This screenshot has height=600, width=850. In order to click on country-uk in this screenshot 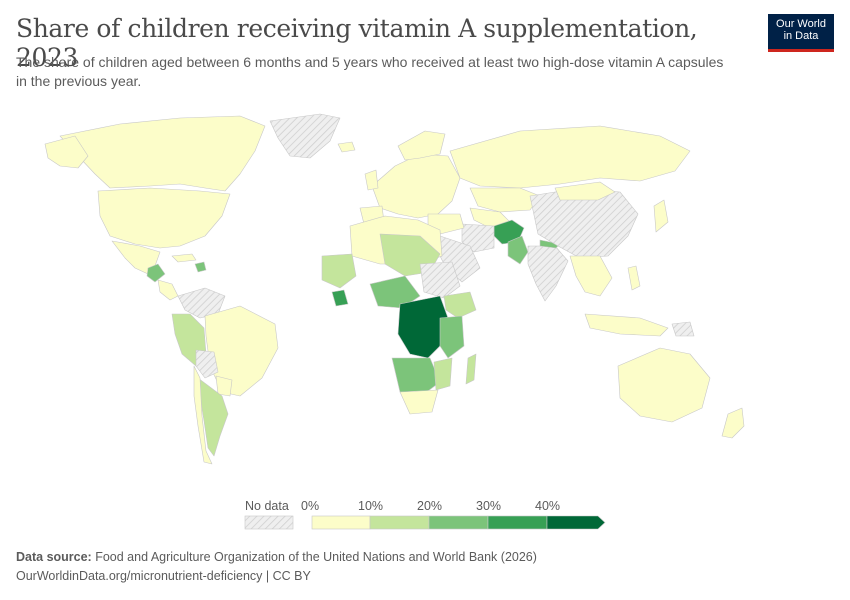, I will do `click(371, 180)`.